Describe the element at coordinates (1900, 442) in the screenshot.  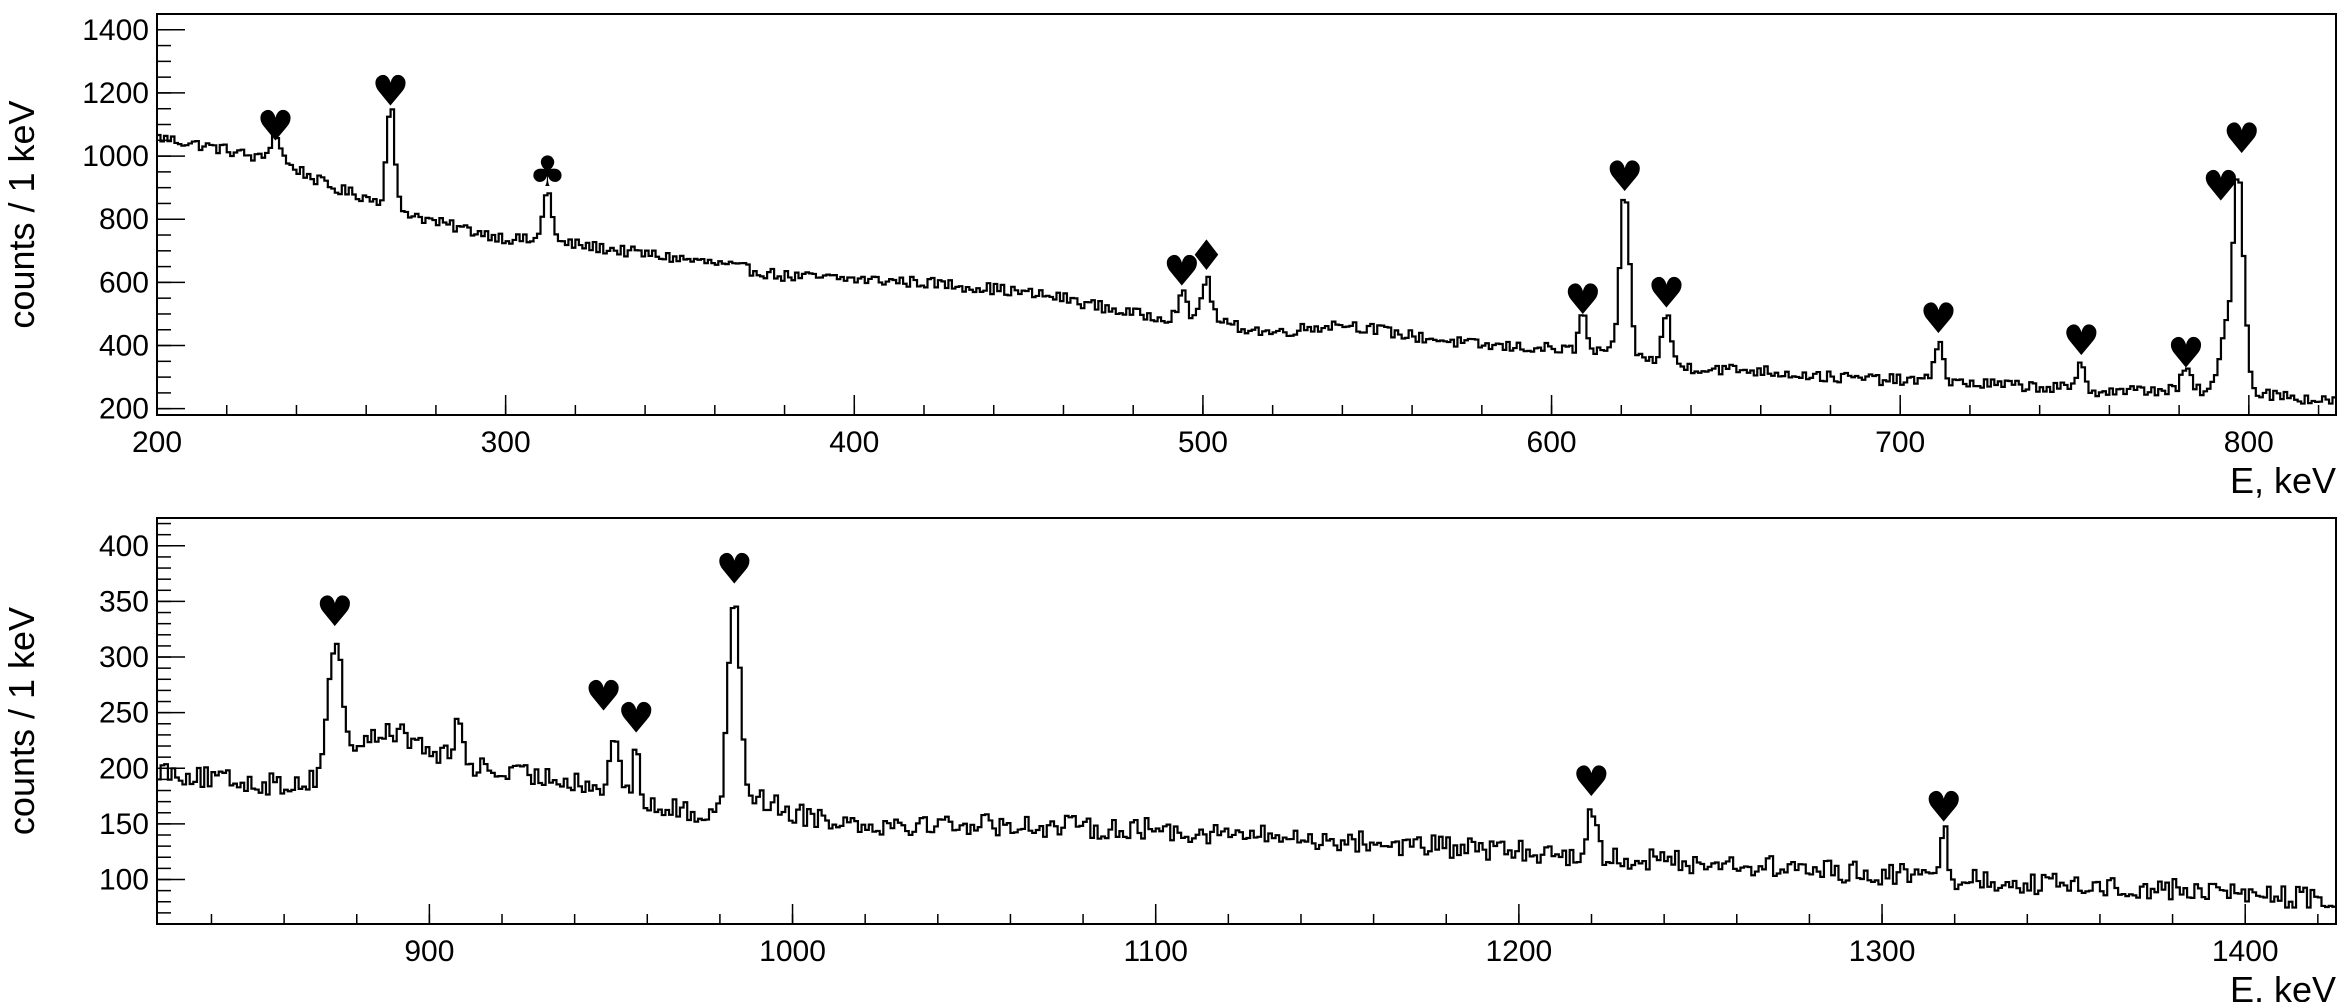
I see `x-tick-label: 700` at that location.